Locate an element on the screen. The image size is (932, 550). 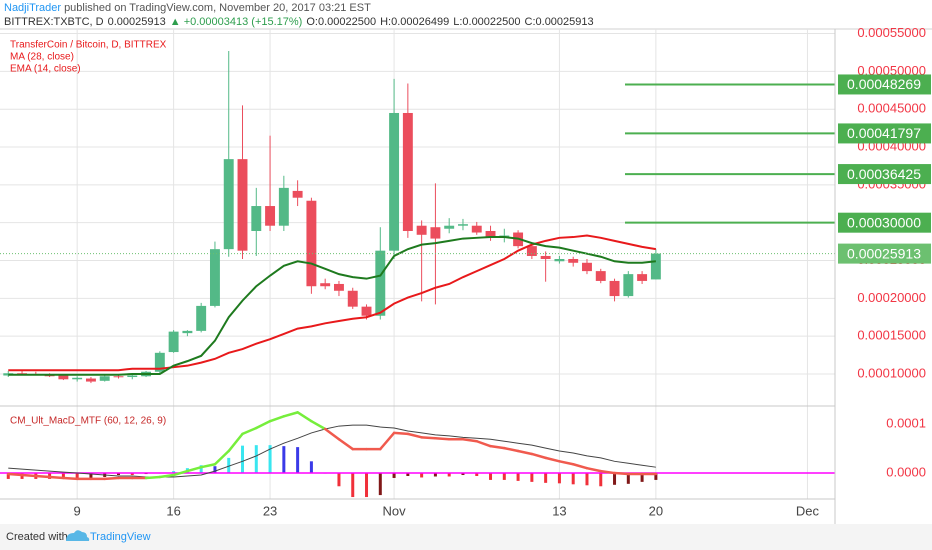
x-tick-label: 16 is located at coordinates (173, 510).